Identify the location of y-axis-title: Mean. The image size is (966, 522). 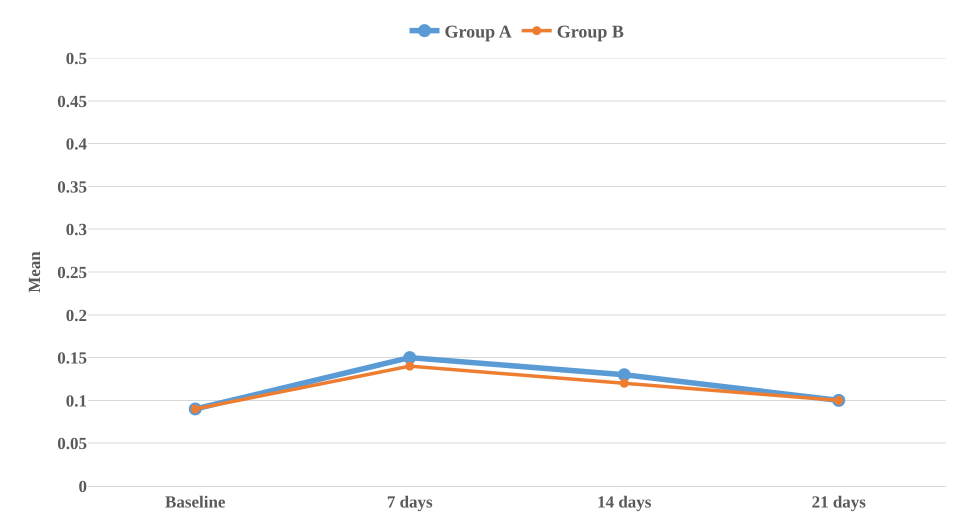
(34, 271).